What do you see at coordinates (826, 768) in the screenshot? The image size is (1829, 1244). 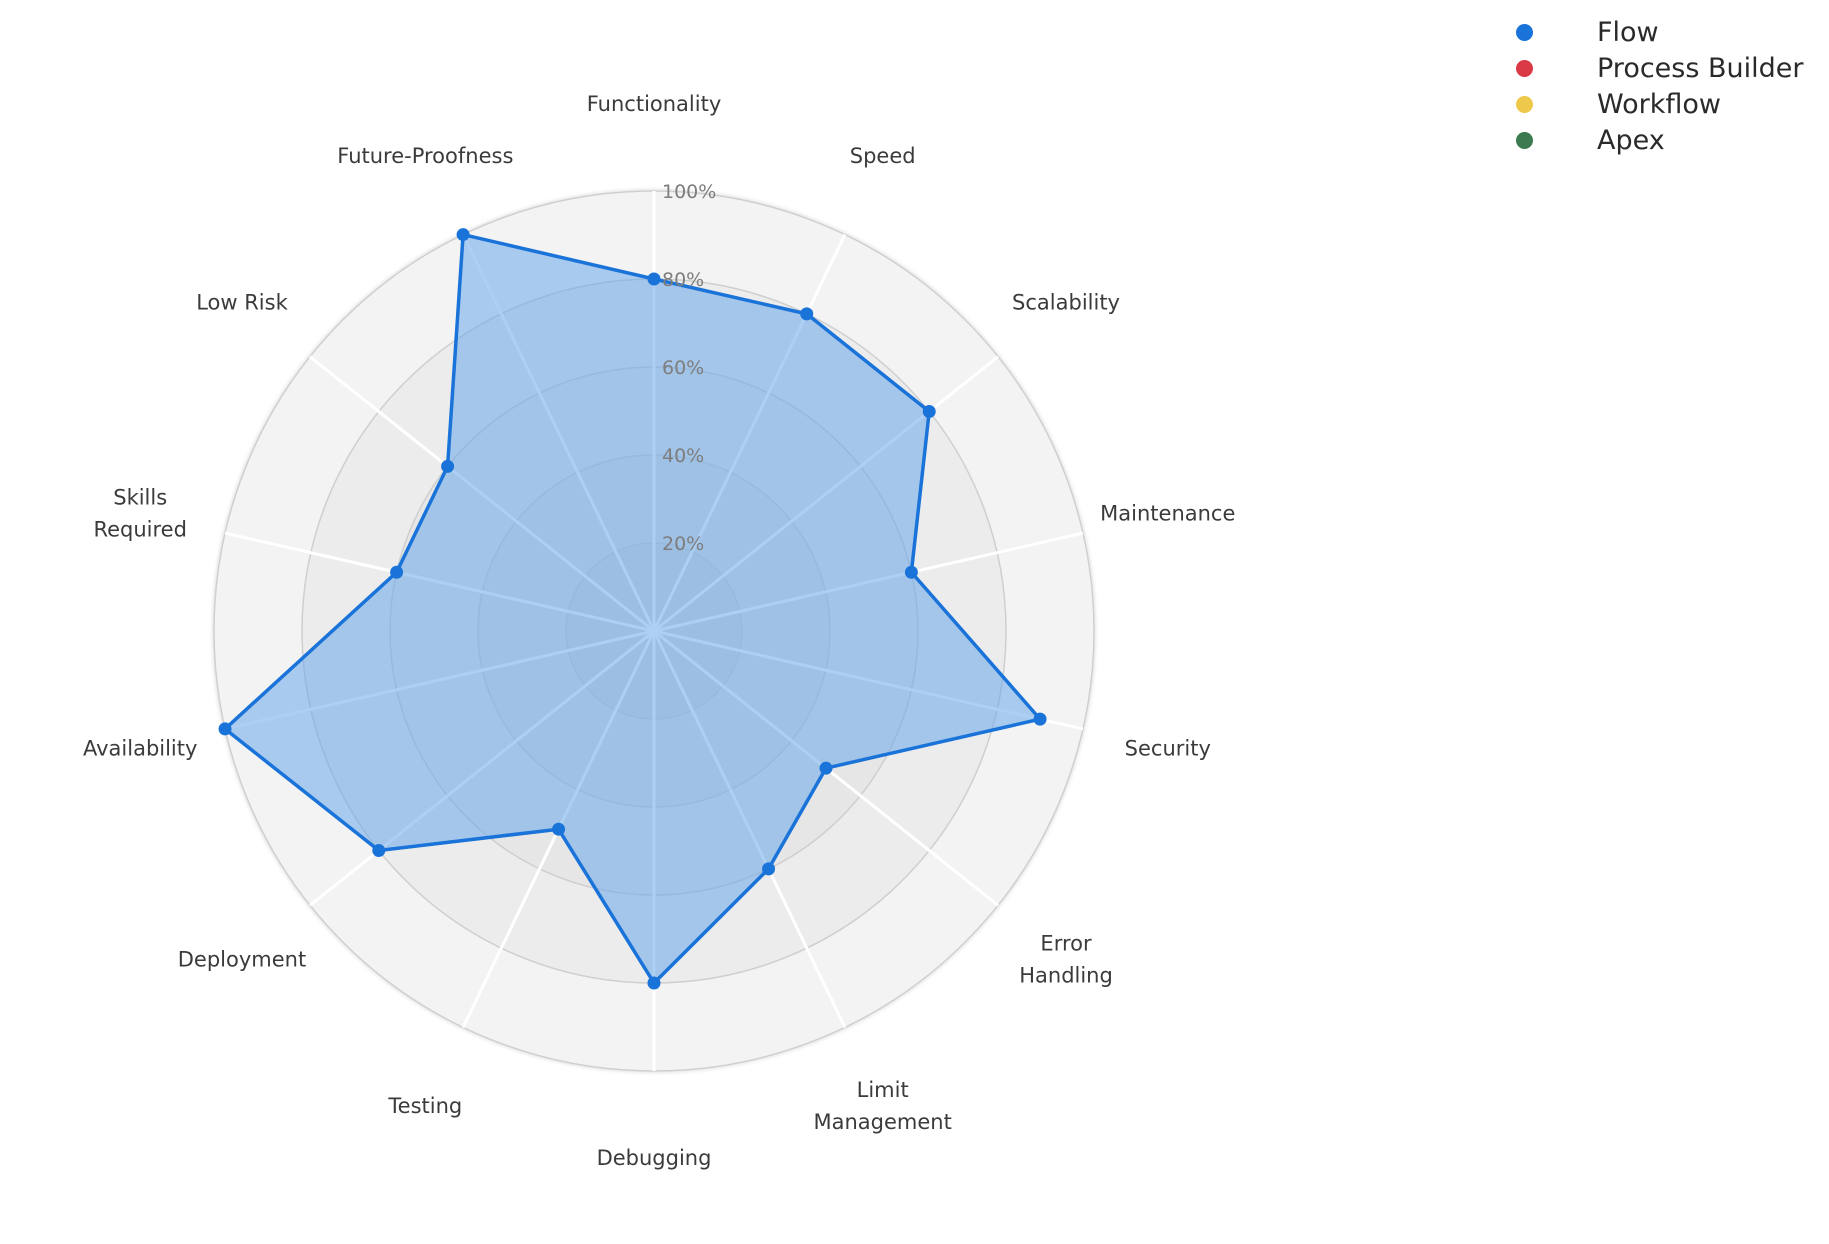 I see `data-point-flow-error-handling` at bounding box center [826, 768].